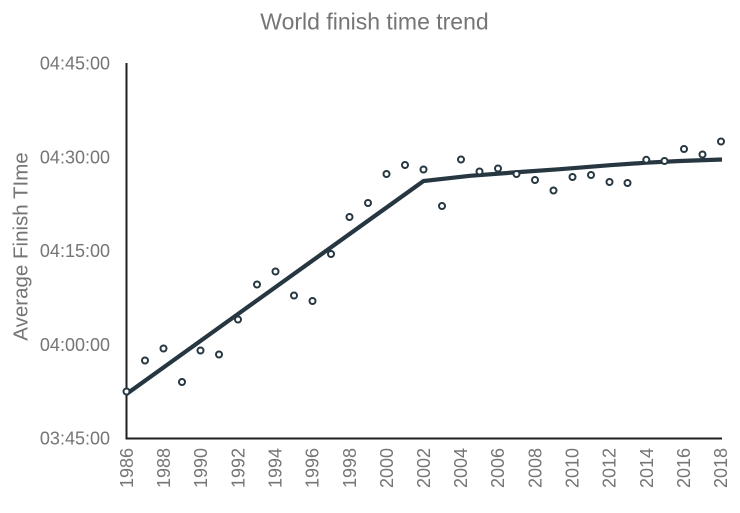 The width and height of the screenshot is (740, 513). What do you see at coordinates (75, 251) in the screenshot?
I see `svg-text: 04:15:00` at bounding box center [75, 251].